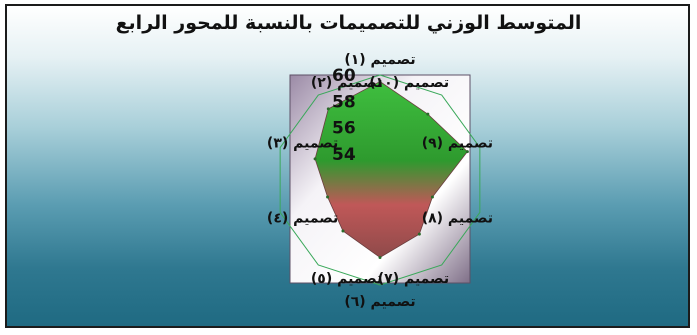  What do you see at coordinates (344, 155) in the screenshot?
I see `radial-tick-label: 54` at bounding box center [344, 155].